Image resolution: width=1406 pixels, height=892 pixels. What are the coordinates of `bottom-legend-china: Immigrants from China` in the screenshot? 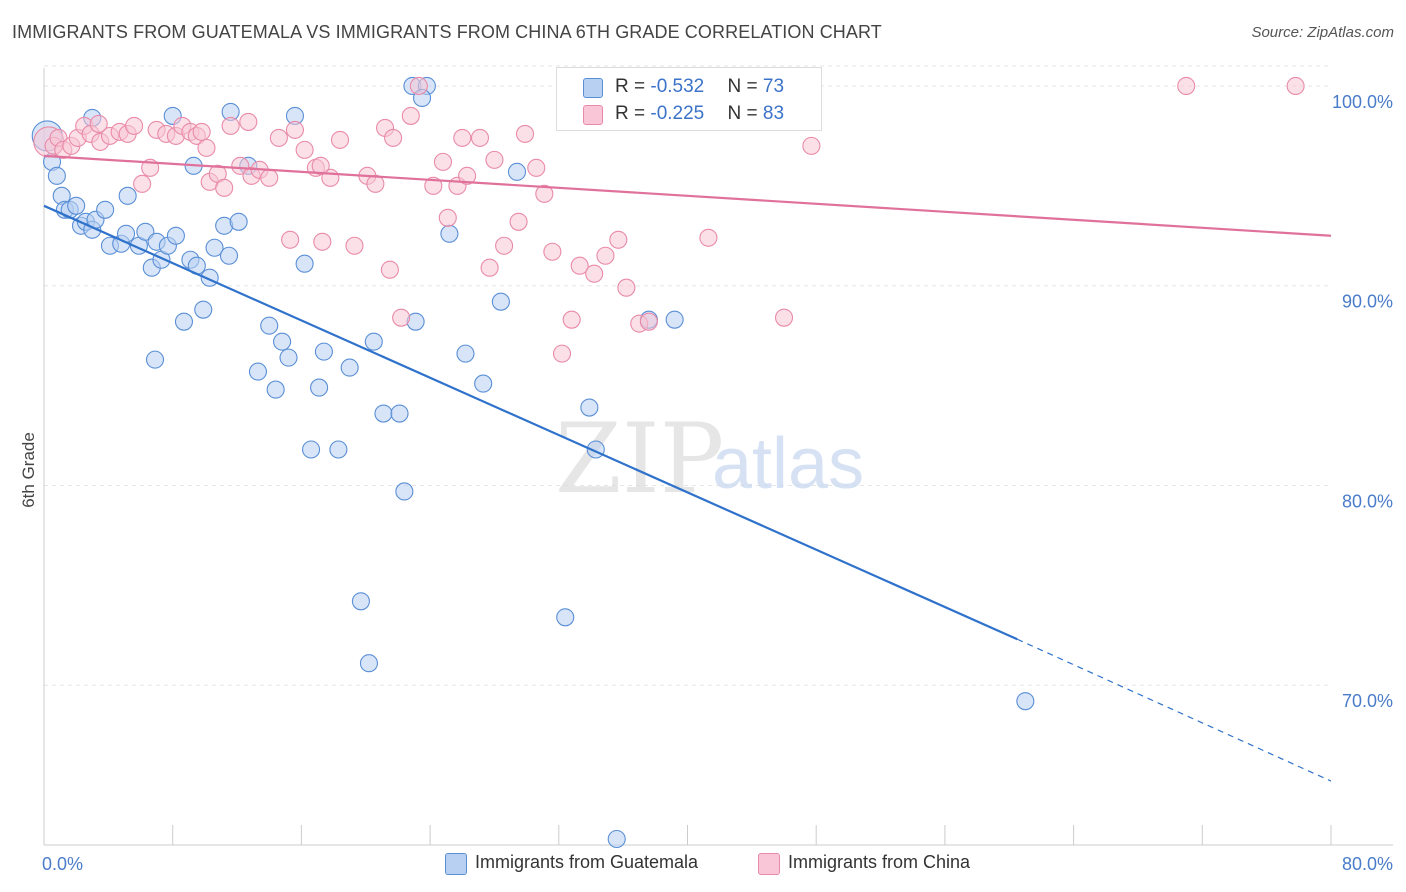 It's located at (864, 863).